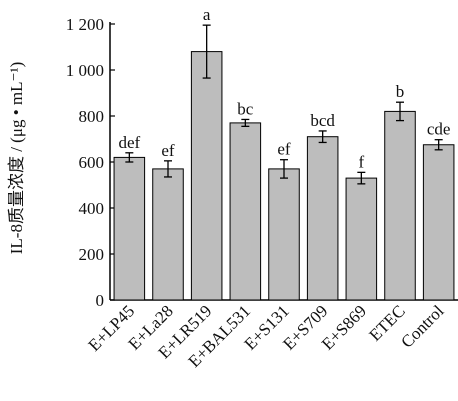 This screenshot has width=458, height=401. I want to click on y-axis-ticks: 0 200 400 600 800 1 000 1 200, so click(90, 162).